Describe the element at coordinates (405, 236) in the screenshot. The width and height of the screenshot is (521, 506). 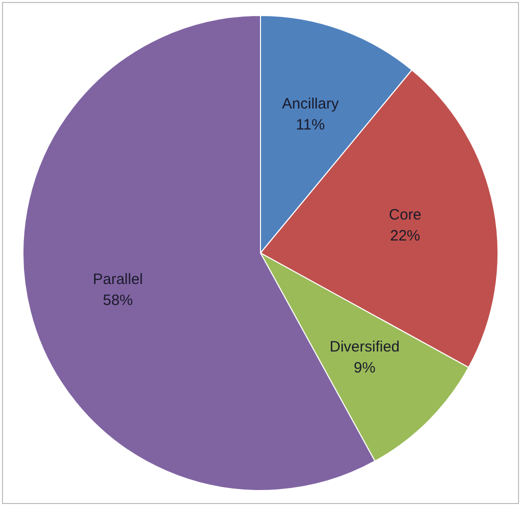
I see `data-label: 22%` at that location.